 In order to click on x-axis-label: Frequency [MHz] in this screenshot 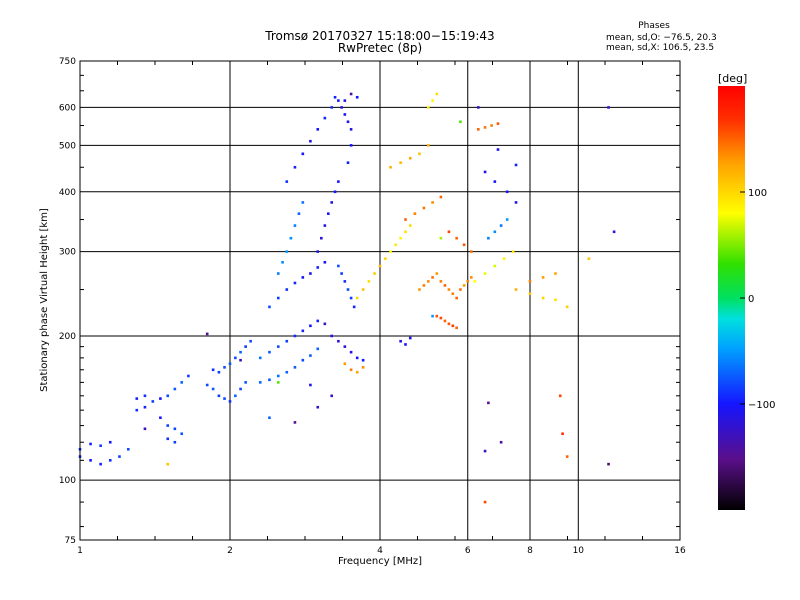, I will do `click(380, 561)`.